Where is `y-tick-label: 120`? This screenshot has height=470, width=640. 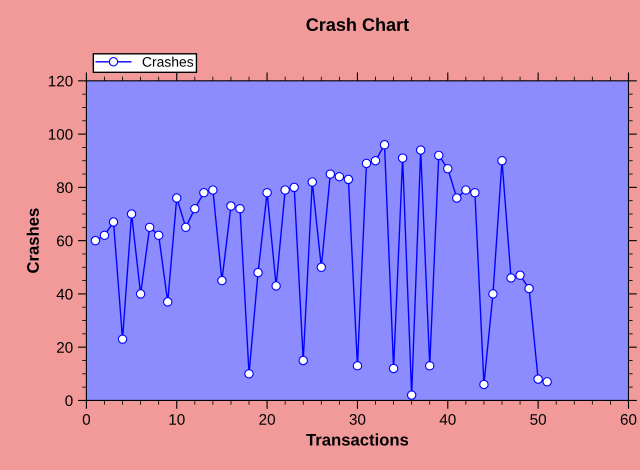 y-tick-label: 120 is located at coordinates (60, 81).